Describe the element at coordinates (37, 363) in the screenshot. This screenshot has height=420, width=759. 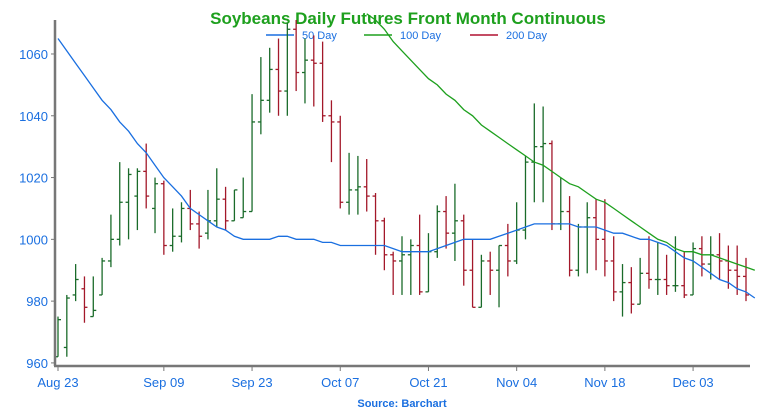
I see `y-tick-label: 960` at that location.